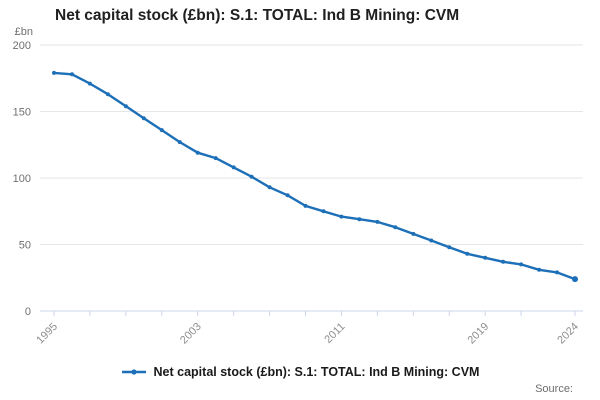  What do you see at coordinates (575, 279) in the screenshot?
I see `data-point-2024` at bounding box center [575, 279].